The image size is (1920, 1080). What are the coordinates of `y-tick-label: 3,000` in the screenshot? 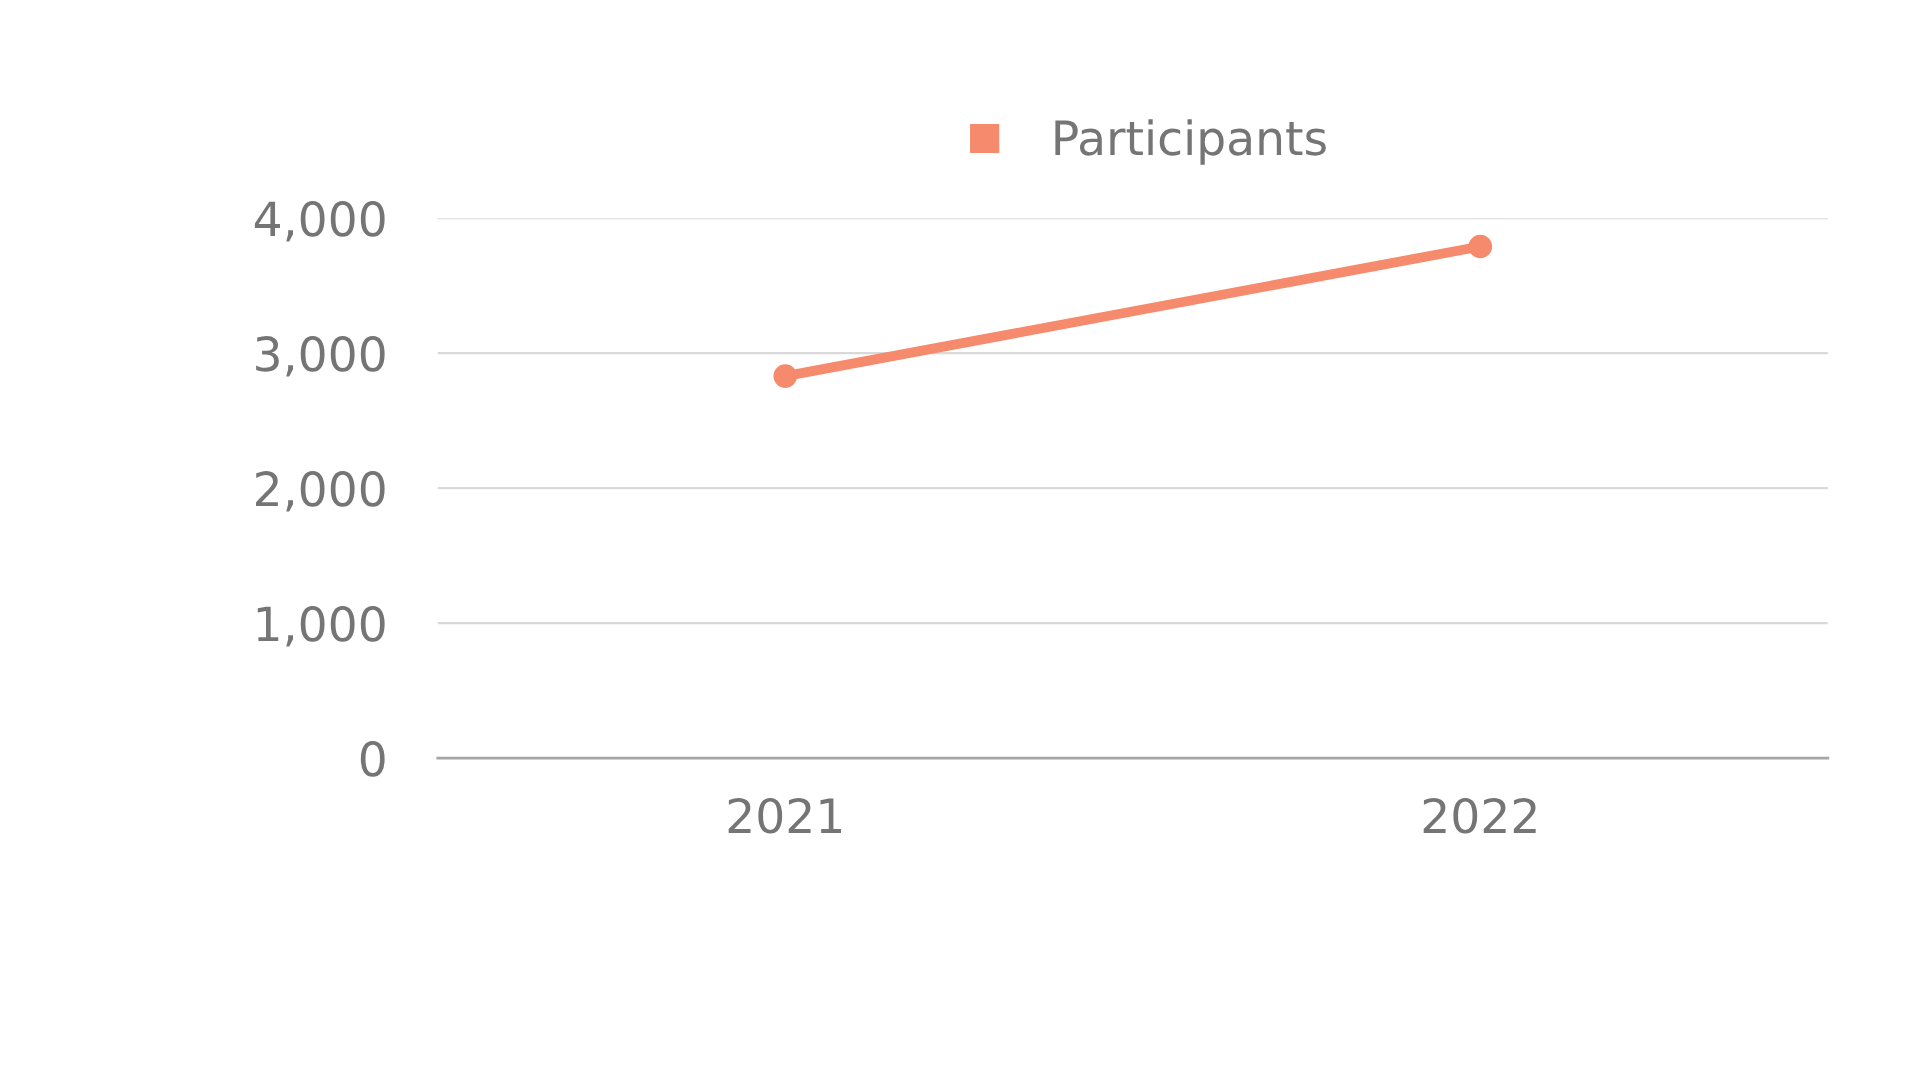 It's located at (320, 356).